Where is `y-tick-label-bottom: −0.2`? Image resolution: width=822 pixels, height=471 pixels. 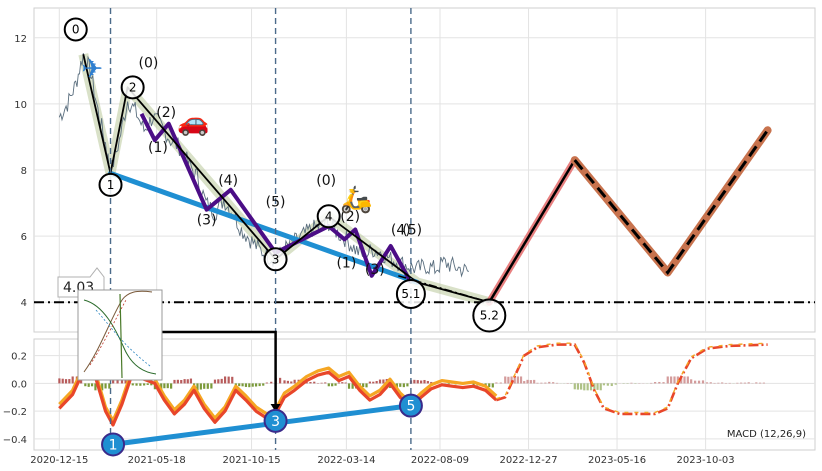 y-tick-label-bottom: −0.2 is located at coordinates (15, 412).